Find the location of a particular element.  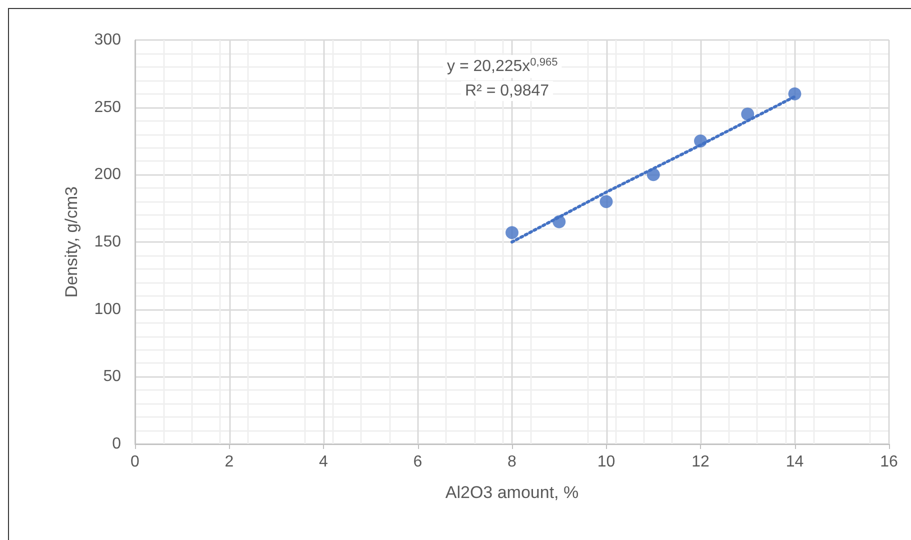

y-tick-label: 150 is located at coordinates (108, 242).